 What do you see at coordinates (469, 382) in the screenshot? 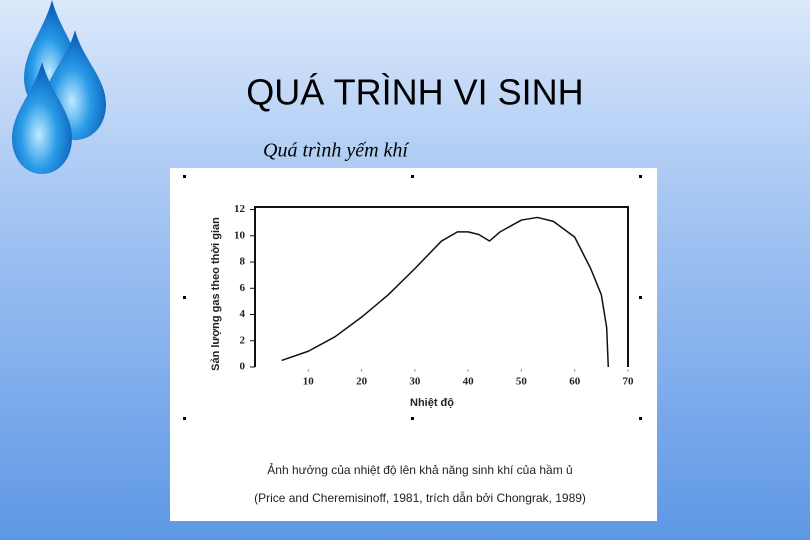
I see `x-tick-label: 40` at bounding box center [469, 382].